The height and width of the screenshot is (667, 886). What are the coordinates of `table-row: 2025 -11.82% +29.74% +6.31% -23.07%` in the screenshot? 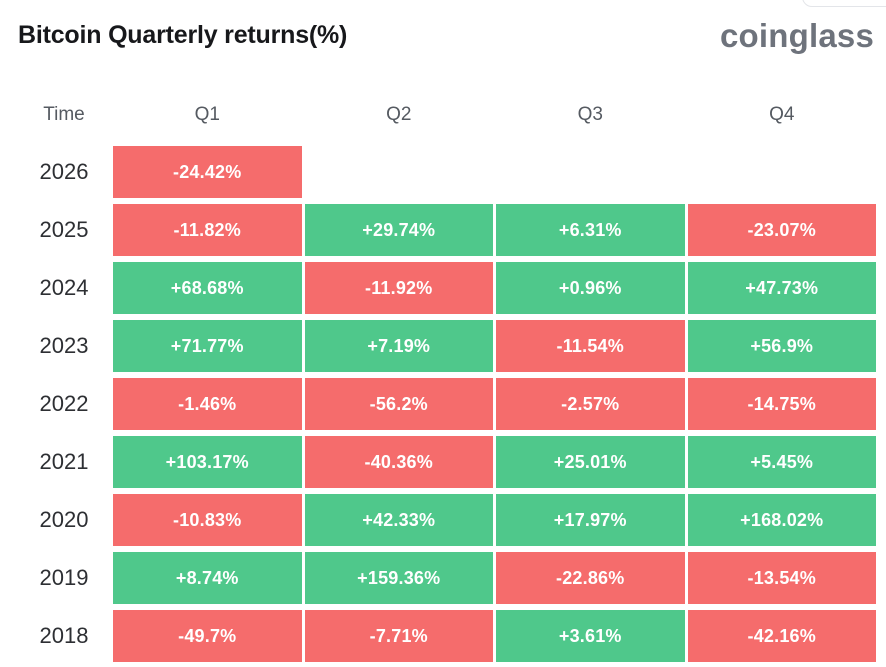 It's located at (447, 230).